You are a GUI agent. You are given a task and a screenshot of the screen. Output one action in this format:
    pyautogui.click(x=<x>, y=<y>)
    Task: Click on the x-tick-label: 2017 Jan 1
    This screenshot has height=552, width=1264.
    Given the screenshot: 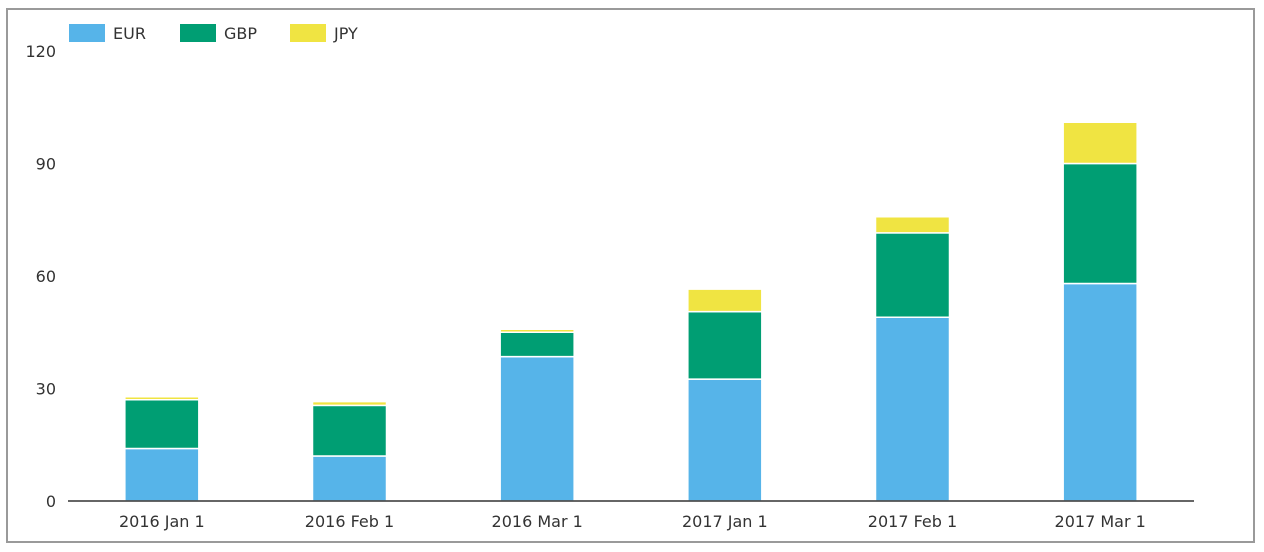 What is the action you would take?
    pyautogui.click(x=725, y=521)
    